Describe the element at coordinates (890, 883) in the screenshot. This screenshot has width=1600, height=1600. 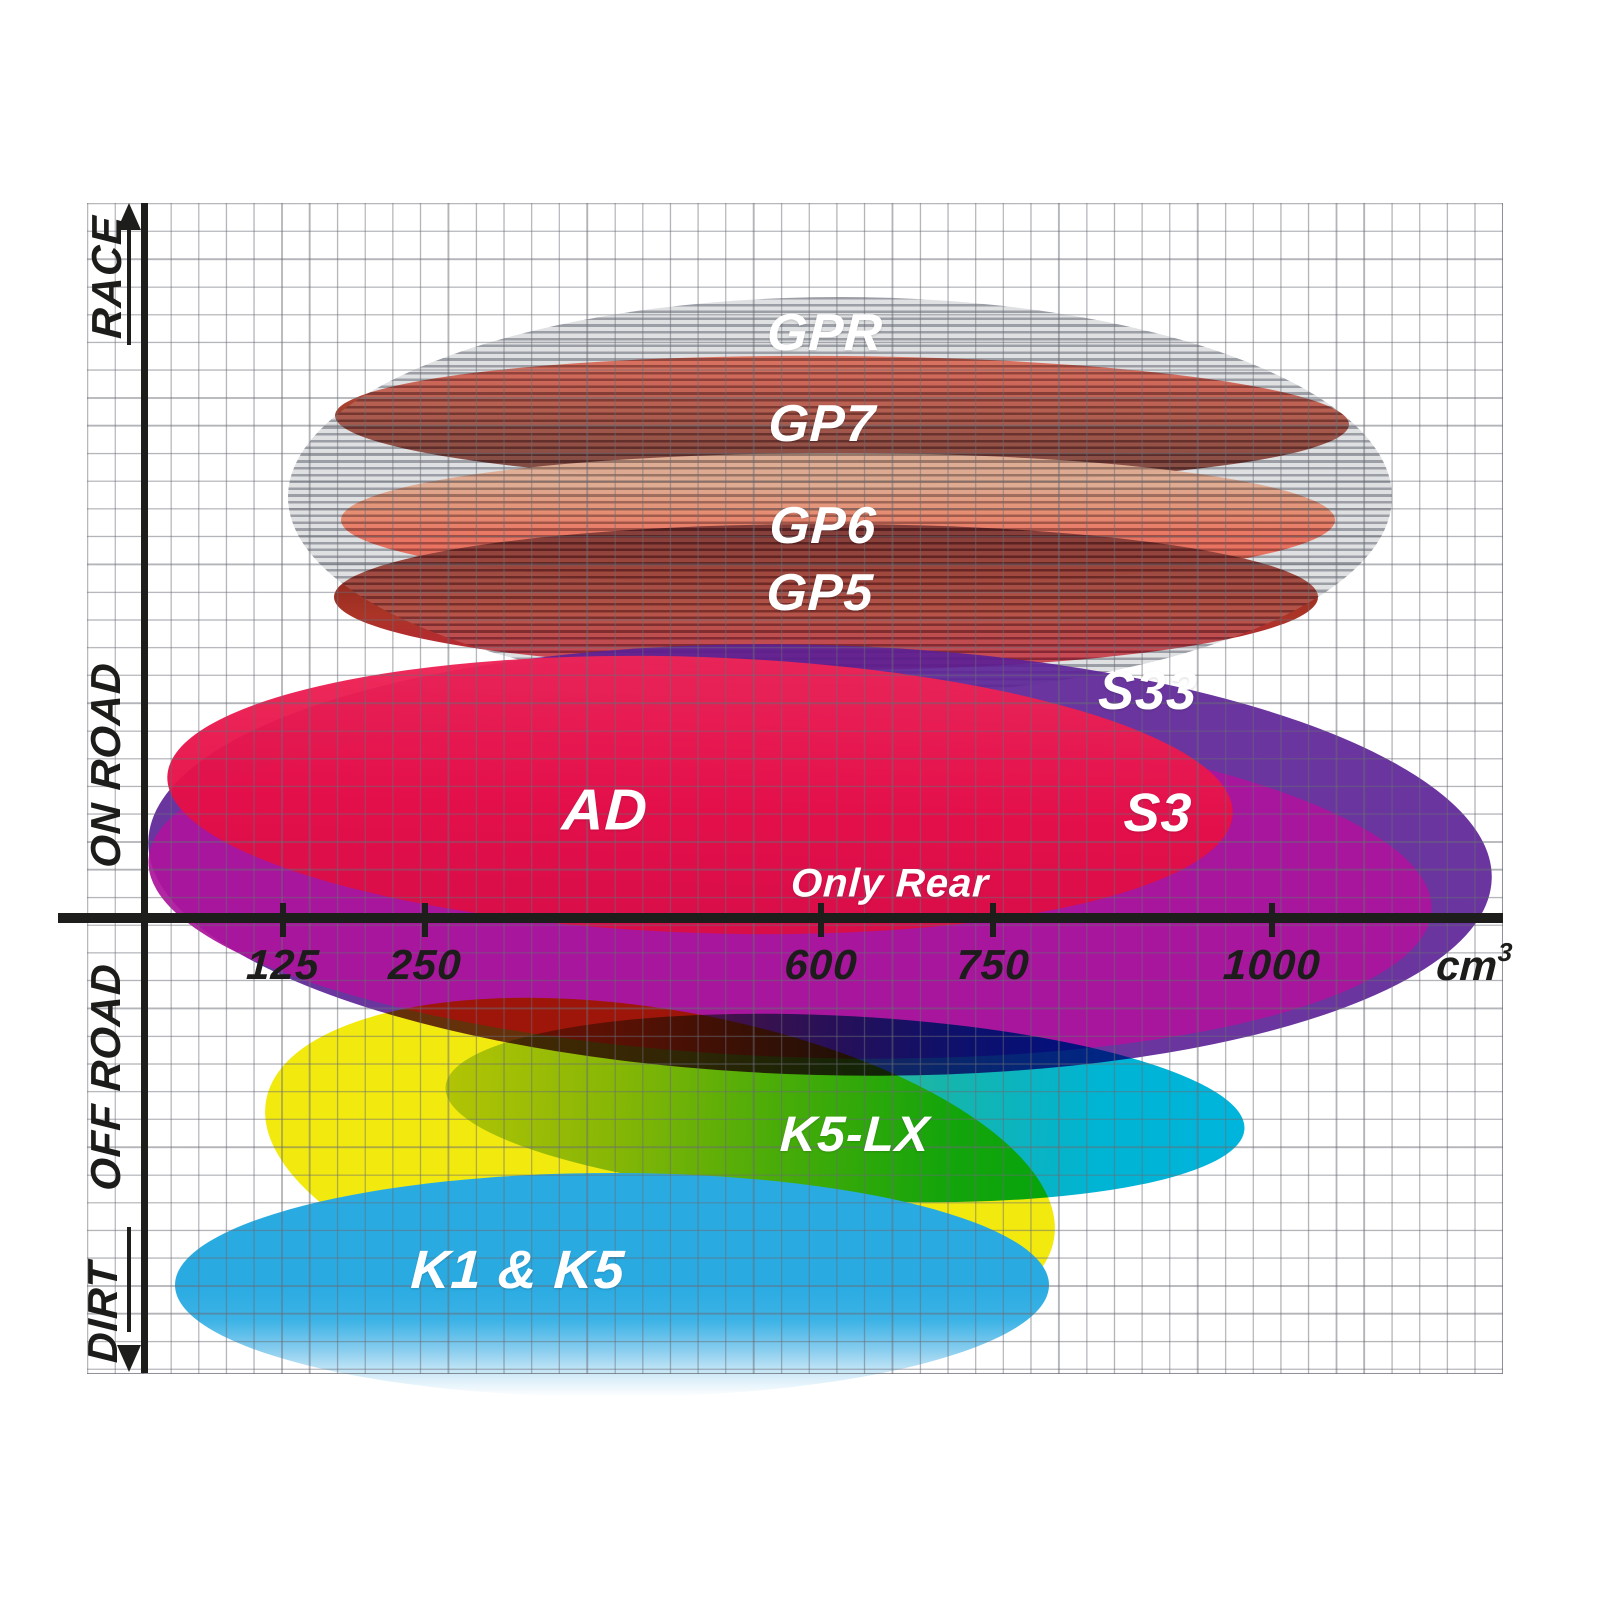
I see `product-label-only-rear: Only Rear` at that location.